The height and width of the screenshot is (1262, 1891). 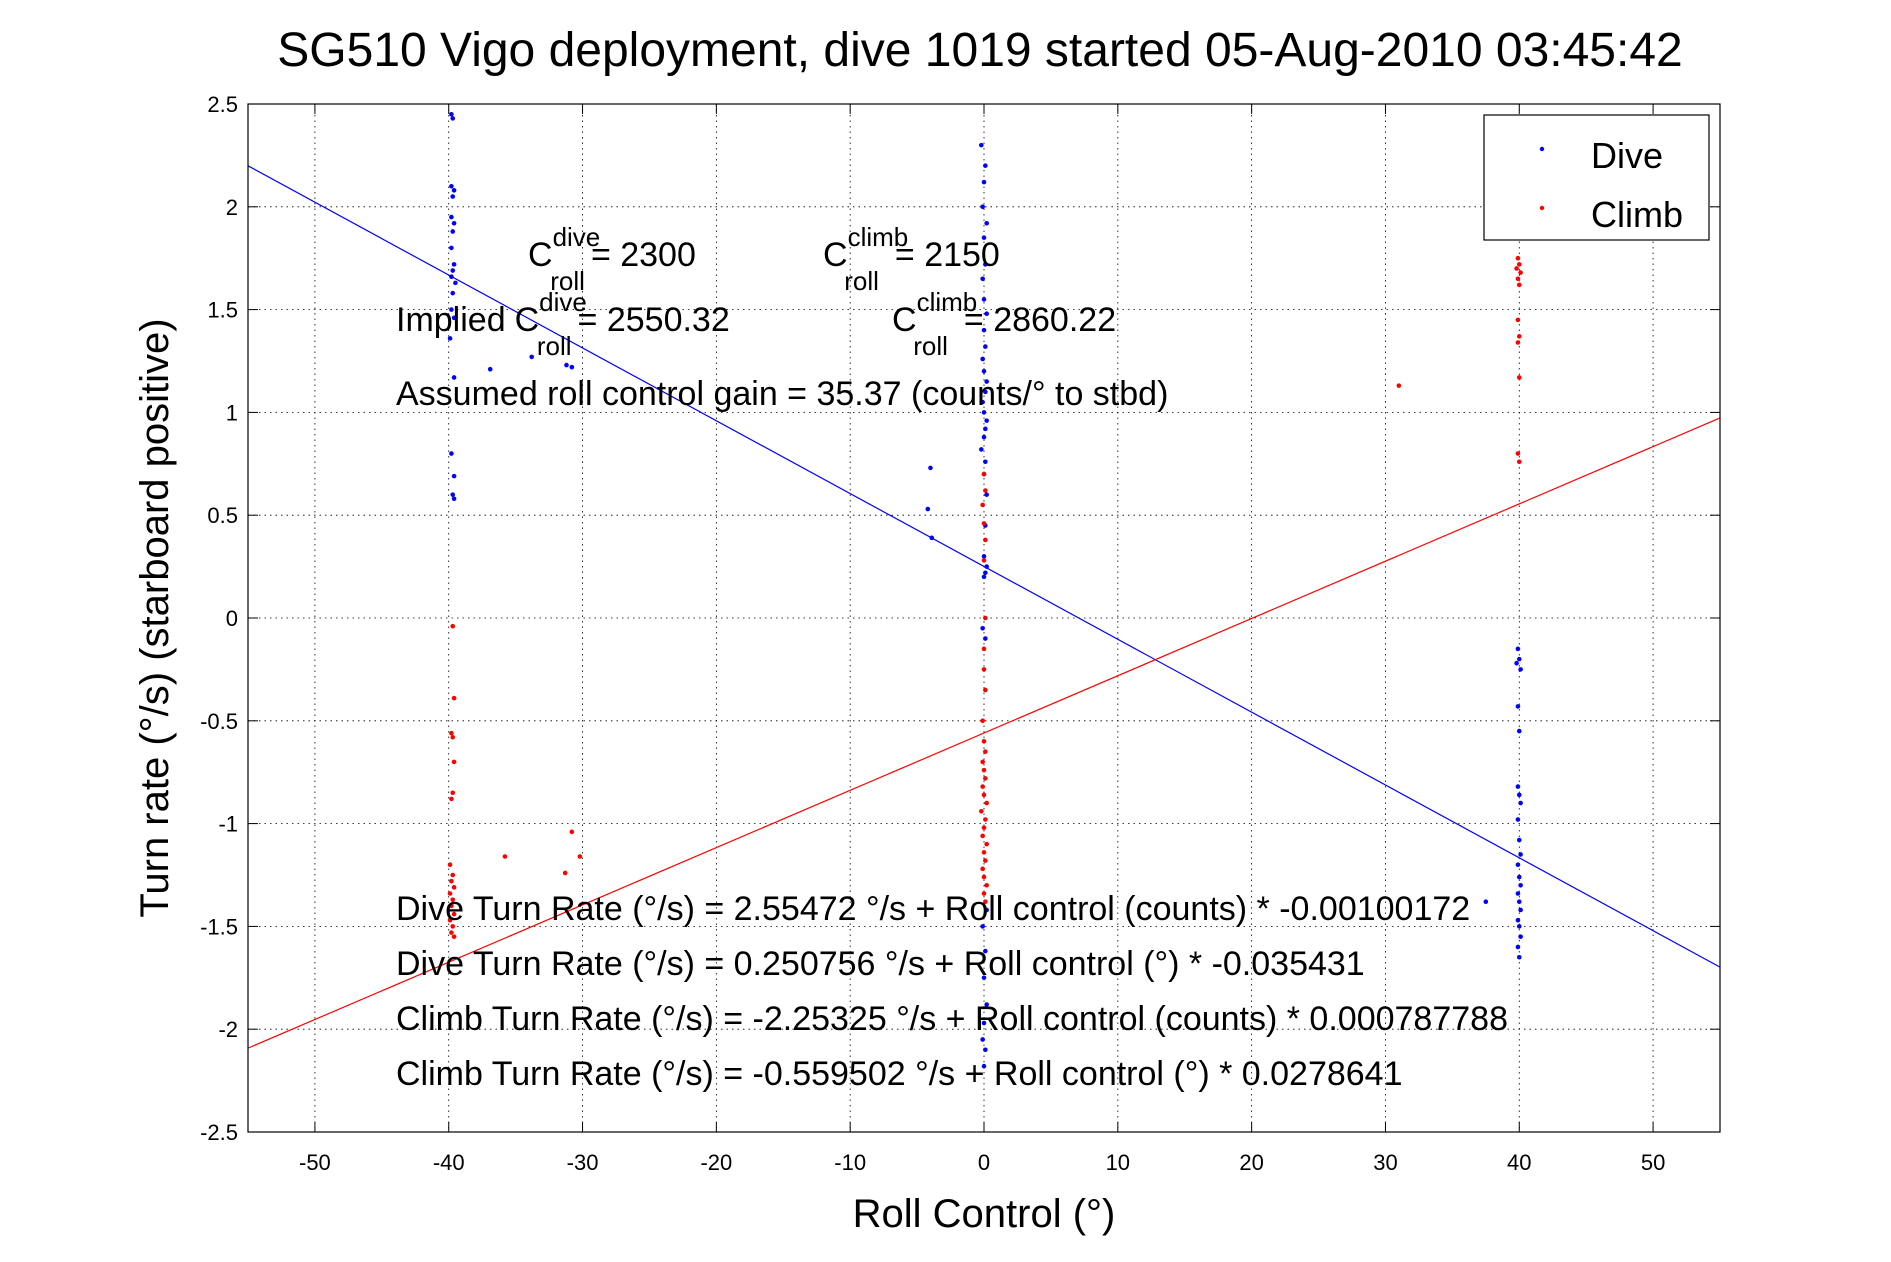 I want to click on legend-dive-marker, so click(x=1542, y=149).